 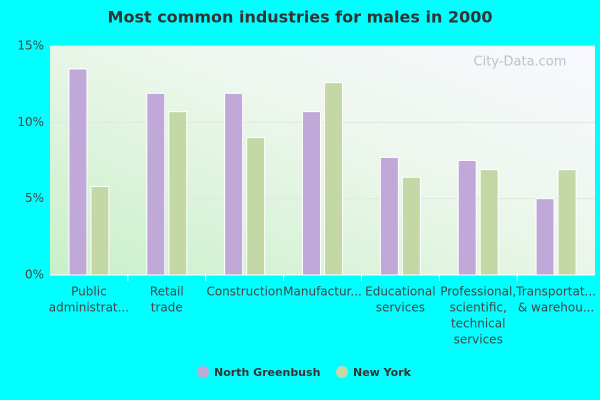 I want to click on x-tick-label: Public, so click(x=89, y=292).